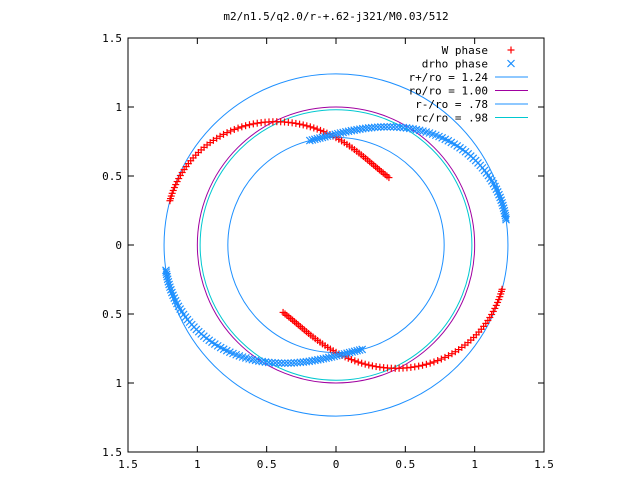  I want to click on legend-label: W phase, so click(465, 50).